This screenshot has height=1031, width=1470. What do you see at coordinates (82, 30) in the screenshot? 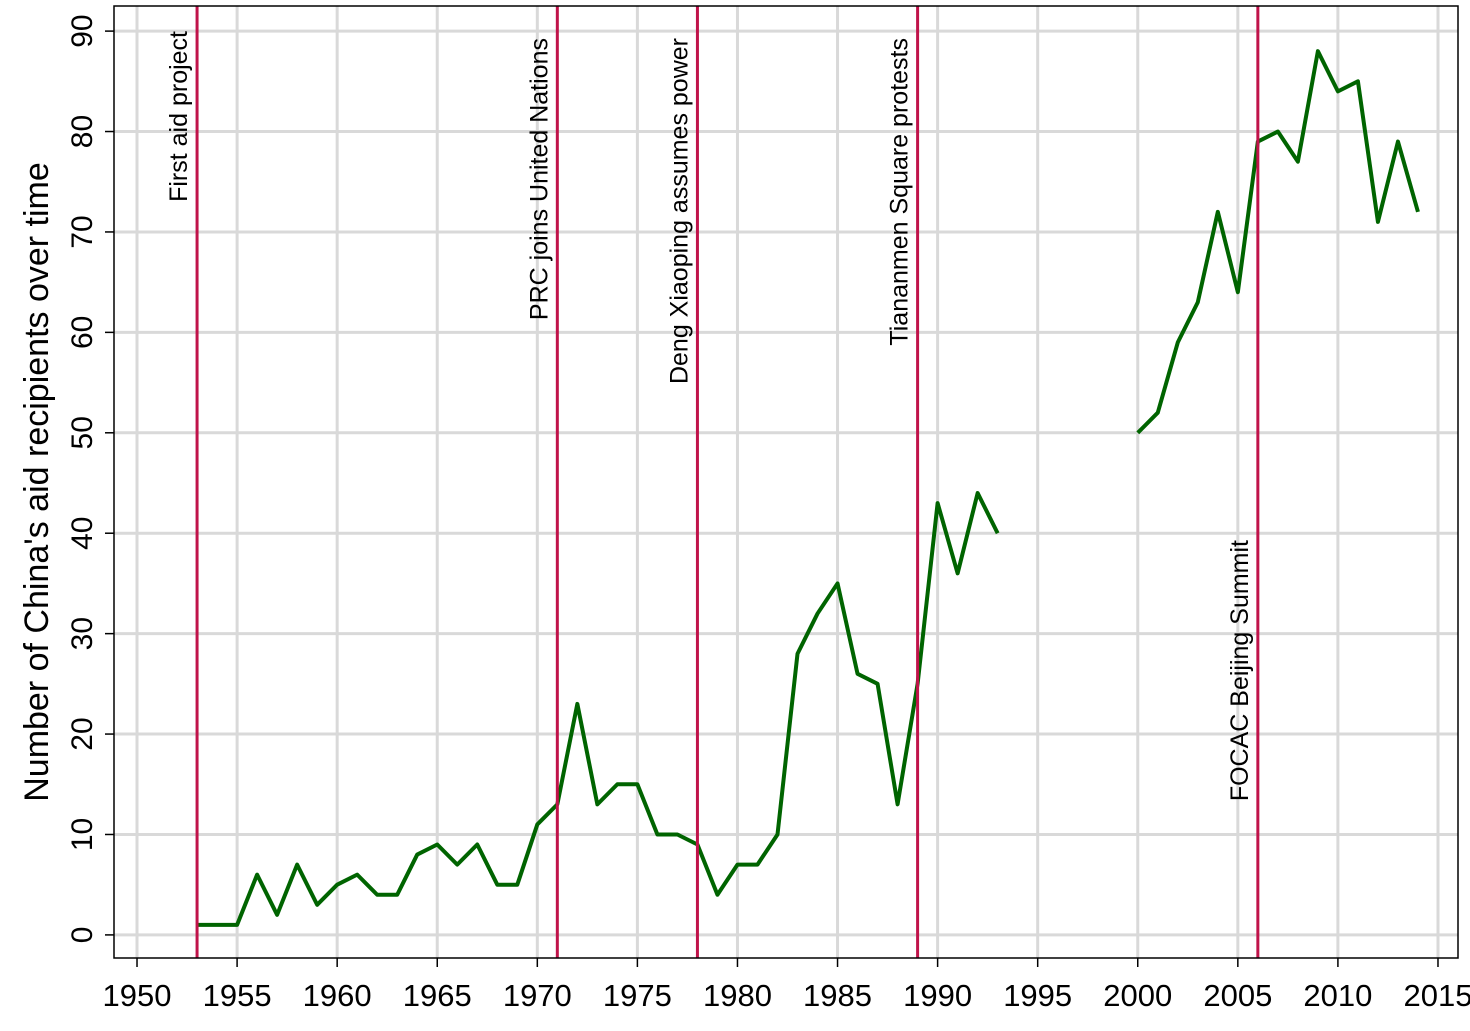
I see `y-tick-label: 90` at bounding box center [82, 30].